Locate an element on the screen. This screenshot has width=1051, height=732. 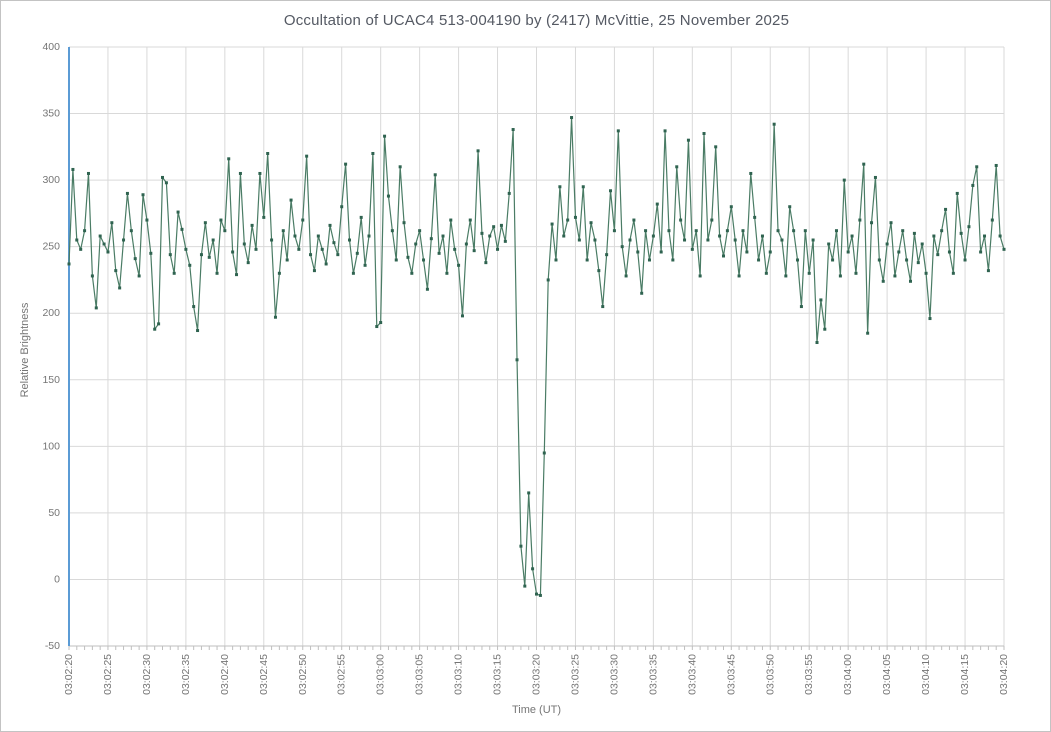
x-tick-label: 03:03:00 is located at coordinates (381, 674).